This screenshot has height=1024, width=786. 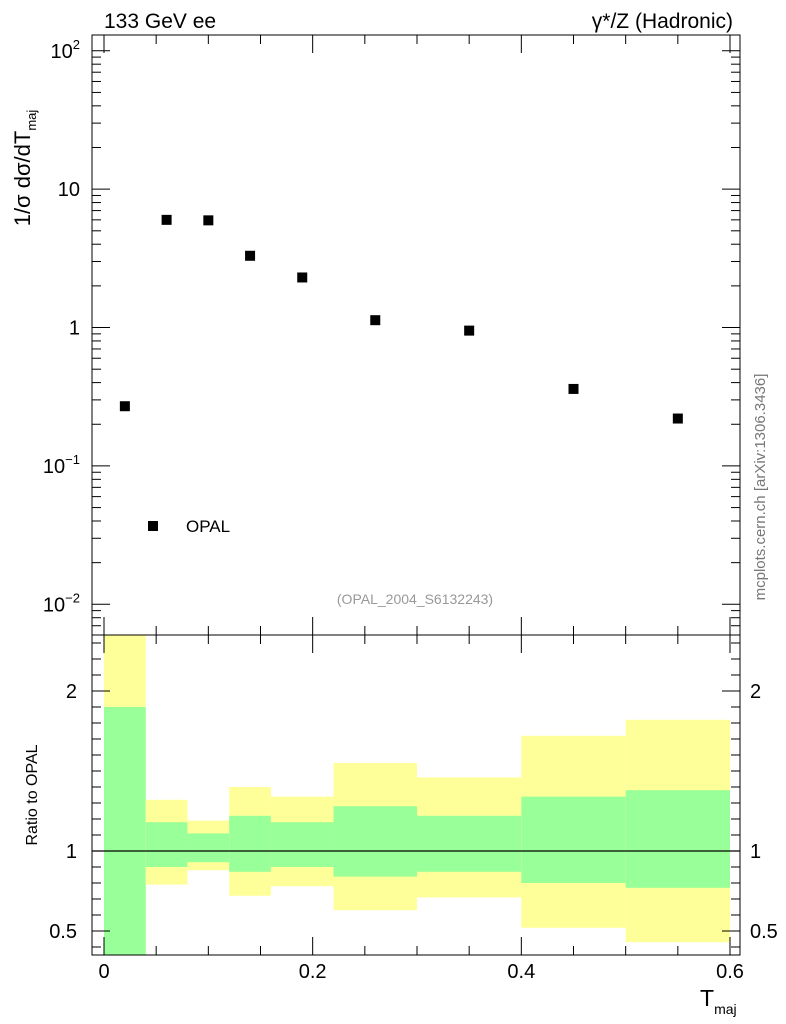 What do you see at coordinates (71, 692) in the screenshot?
I see `ratio-y-tick-label-2: 2` at bounding box center [71, 692].